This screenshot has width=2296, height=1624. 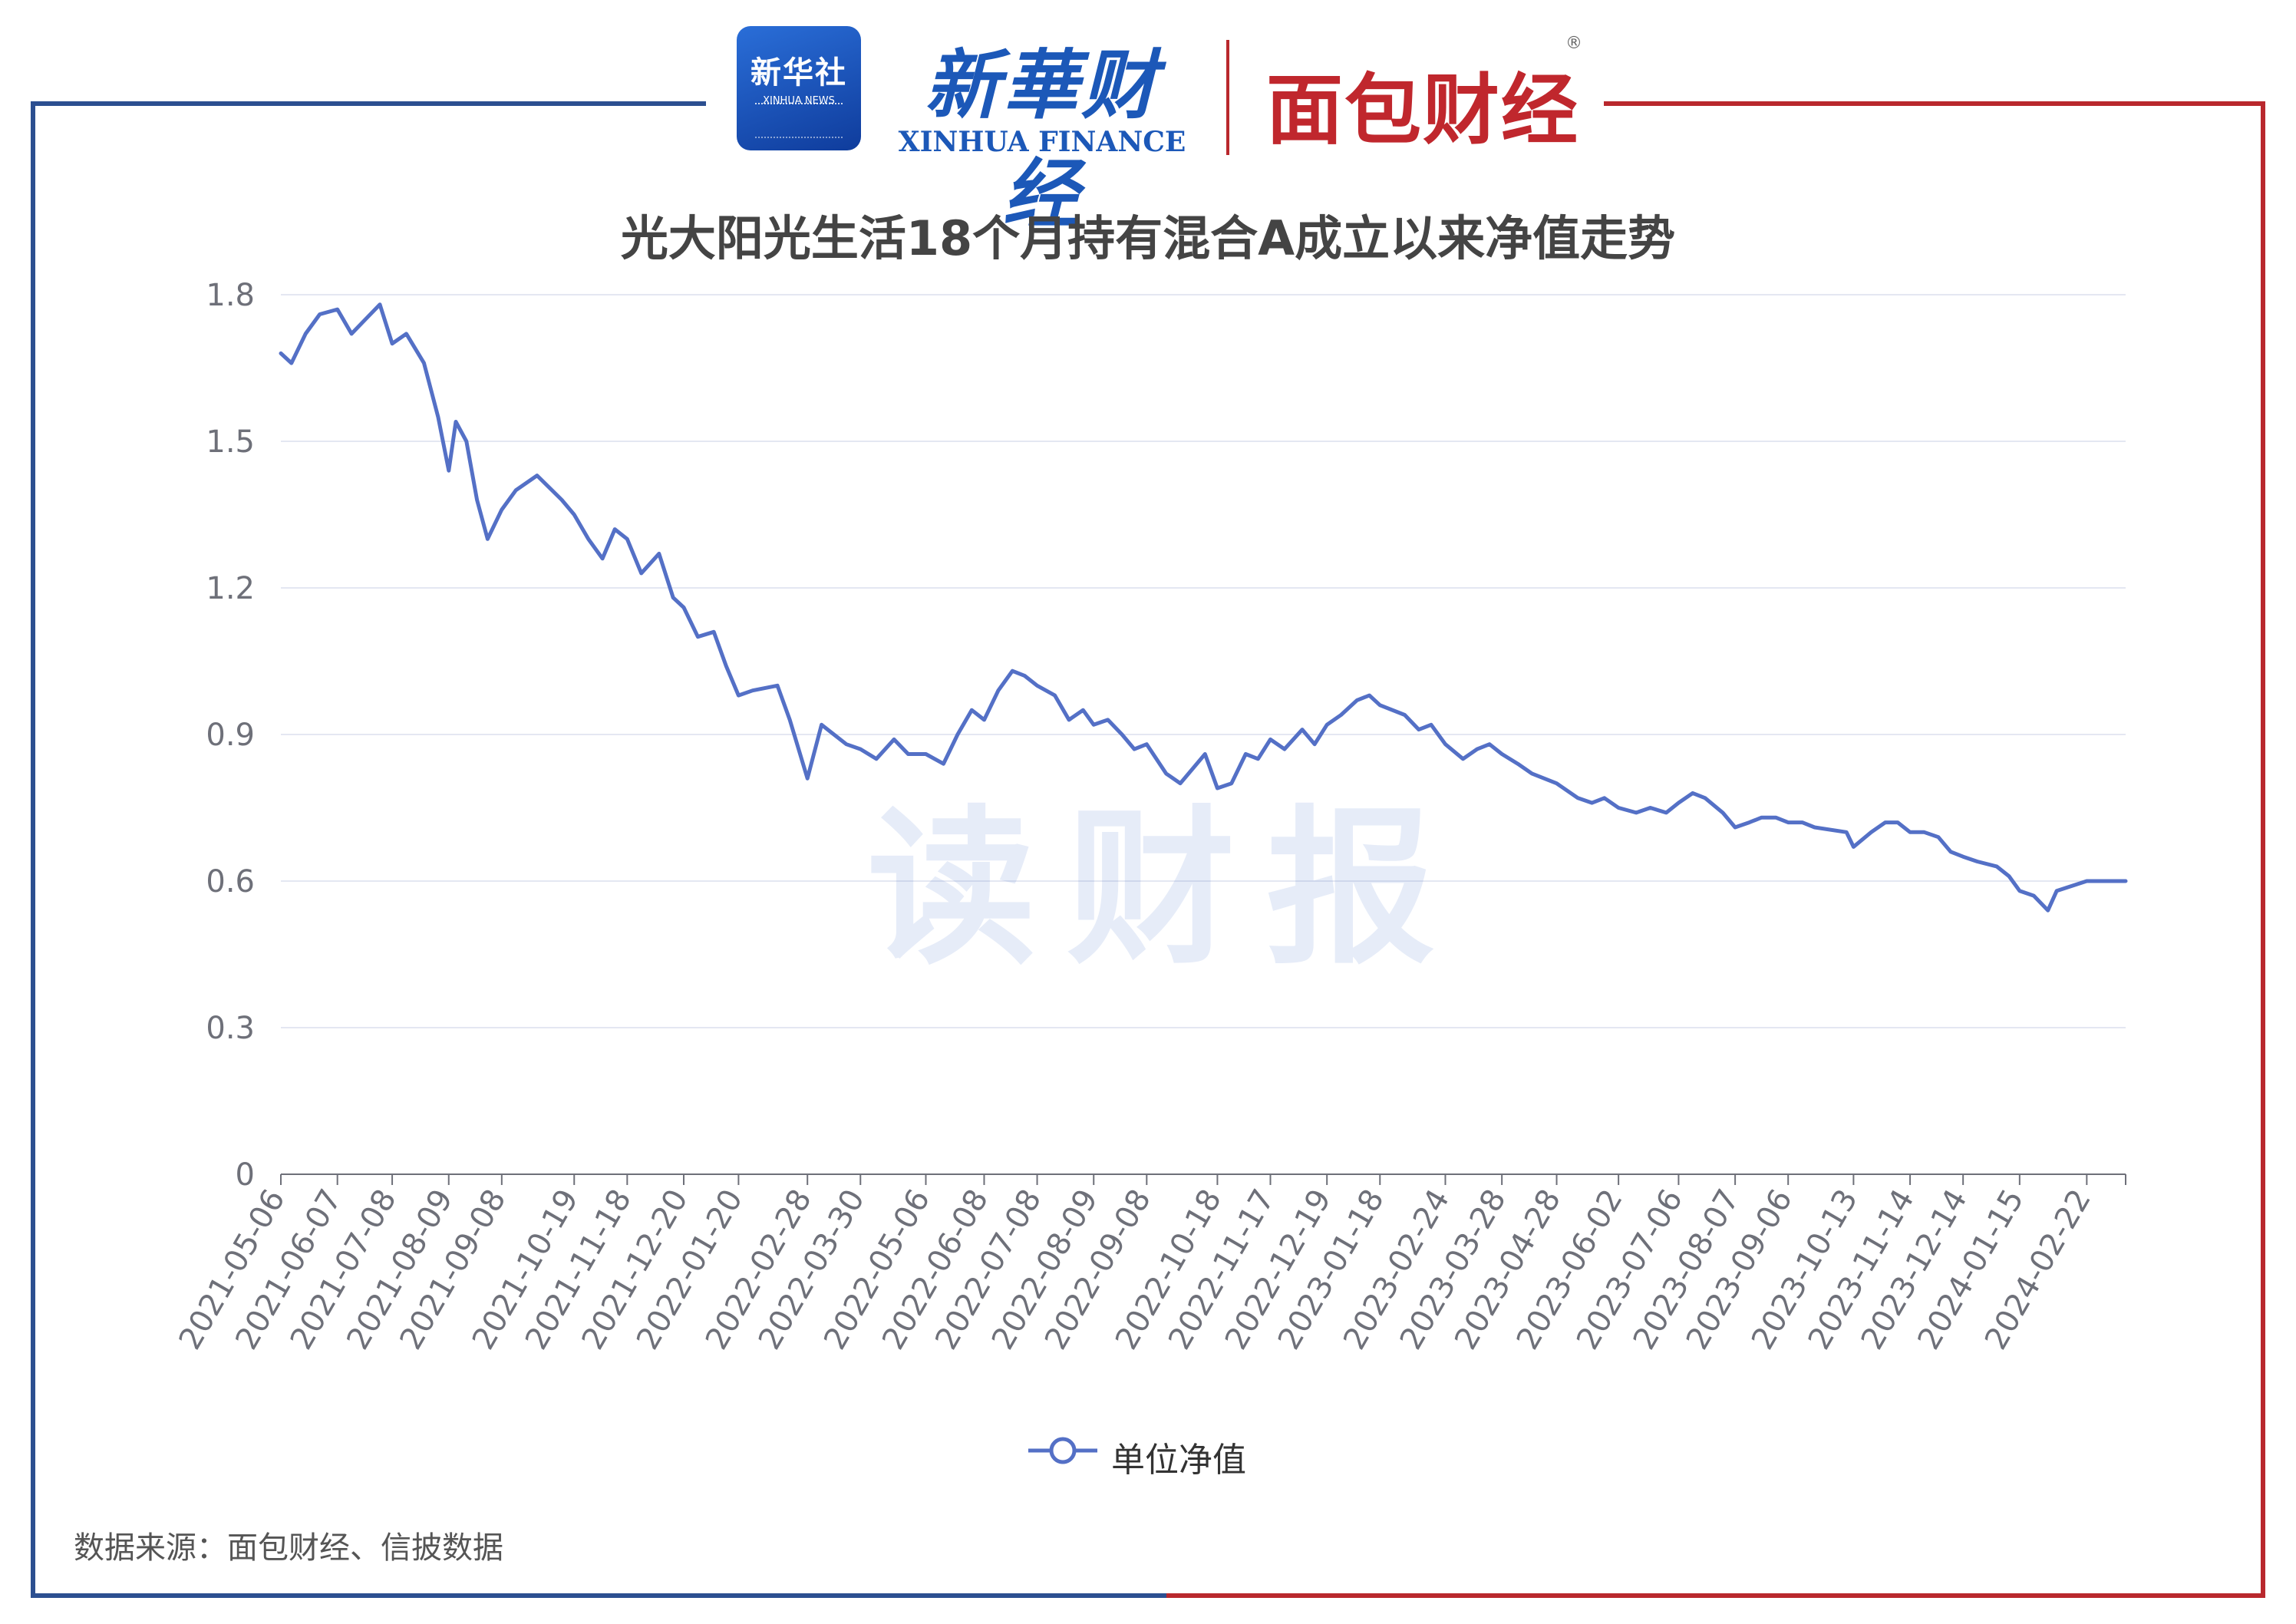 I want to click on legend-line-circle-icon, so click(x=1062, y=1450).